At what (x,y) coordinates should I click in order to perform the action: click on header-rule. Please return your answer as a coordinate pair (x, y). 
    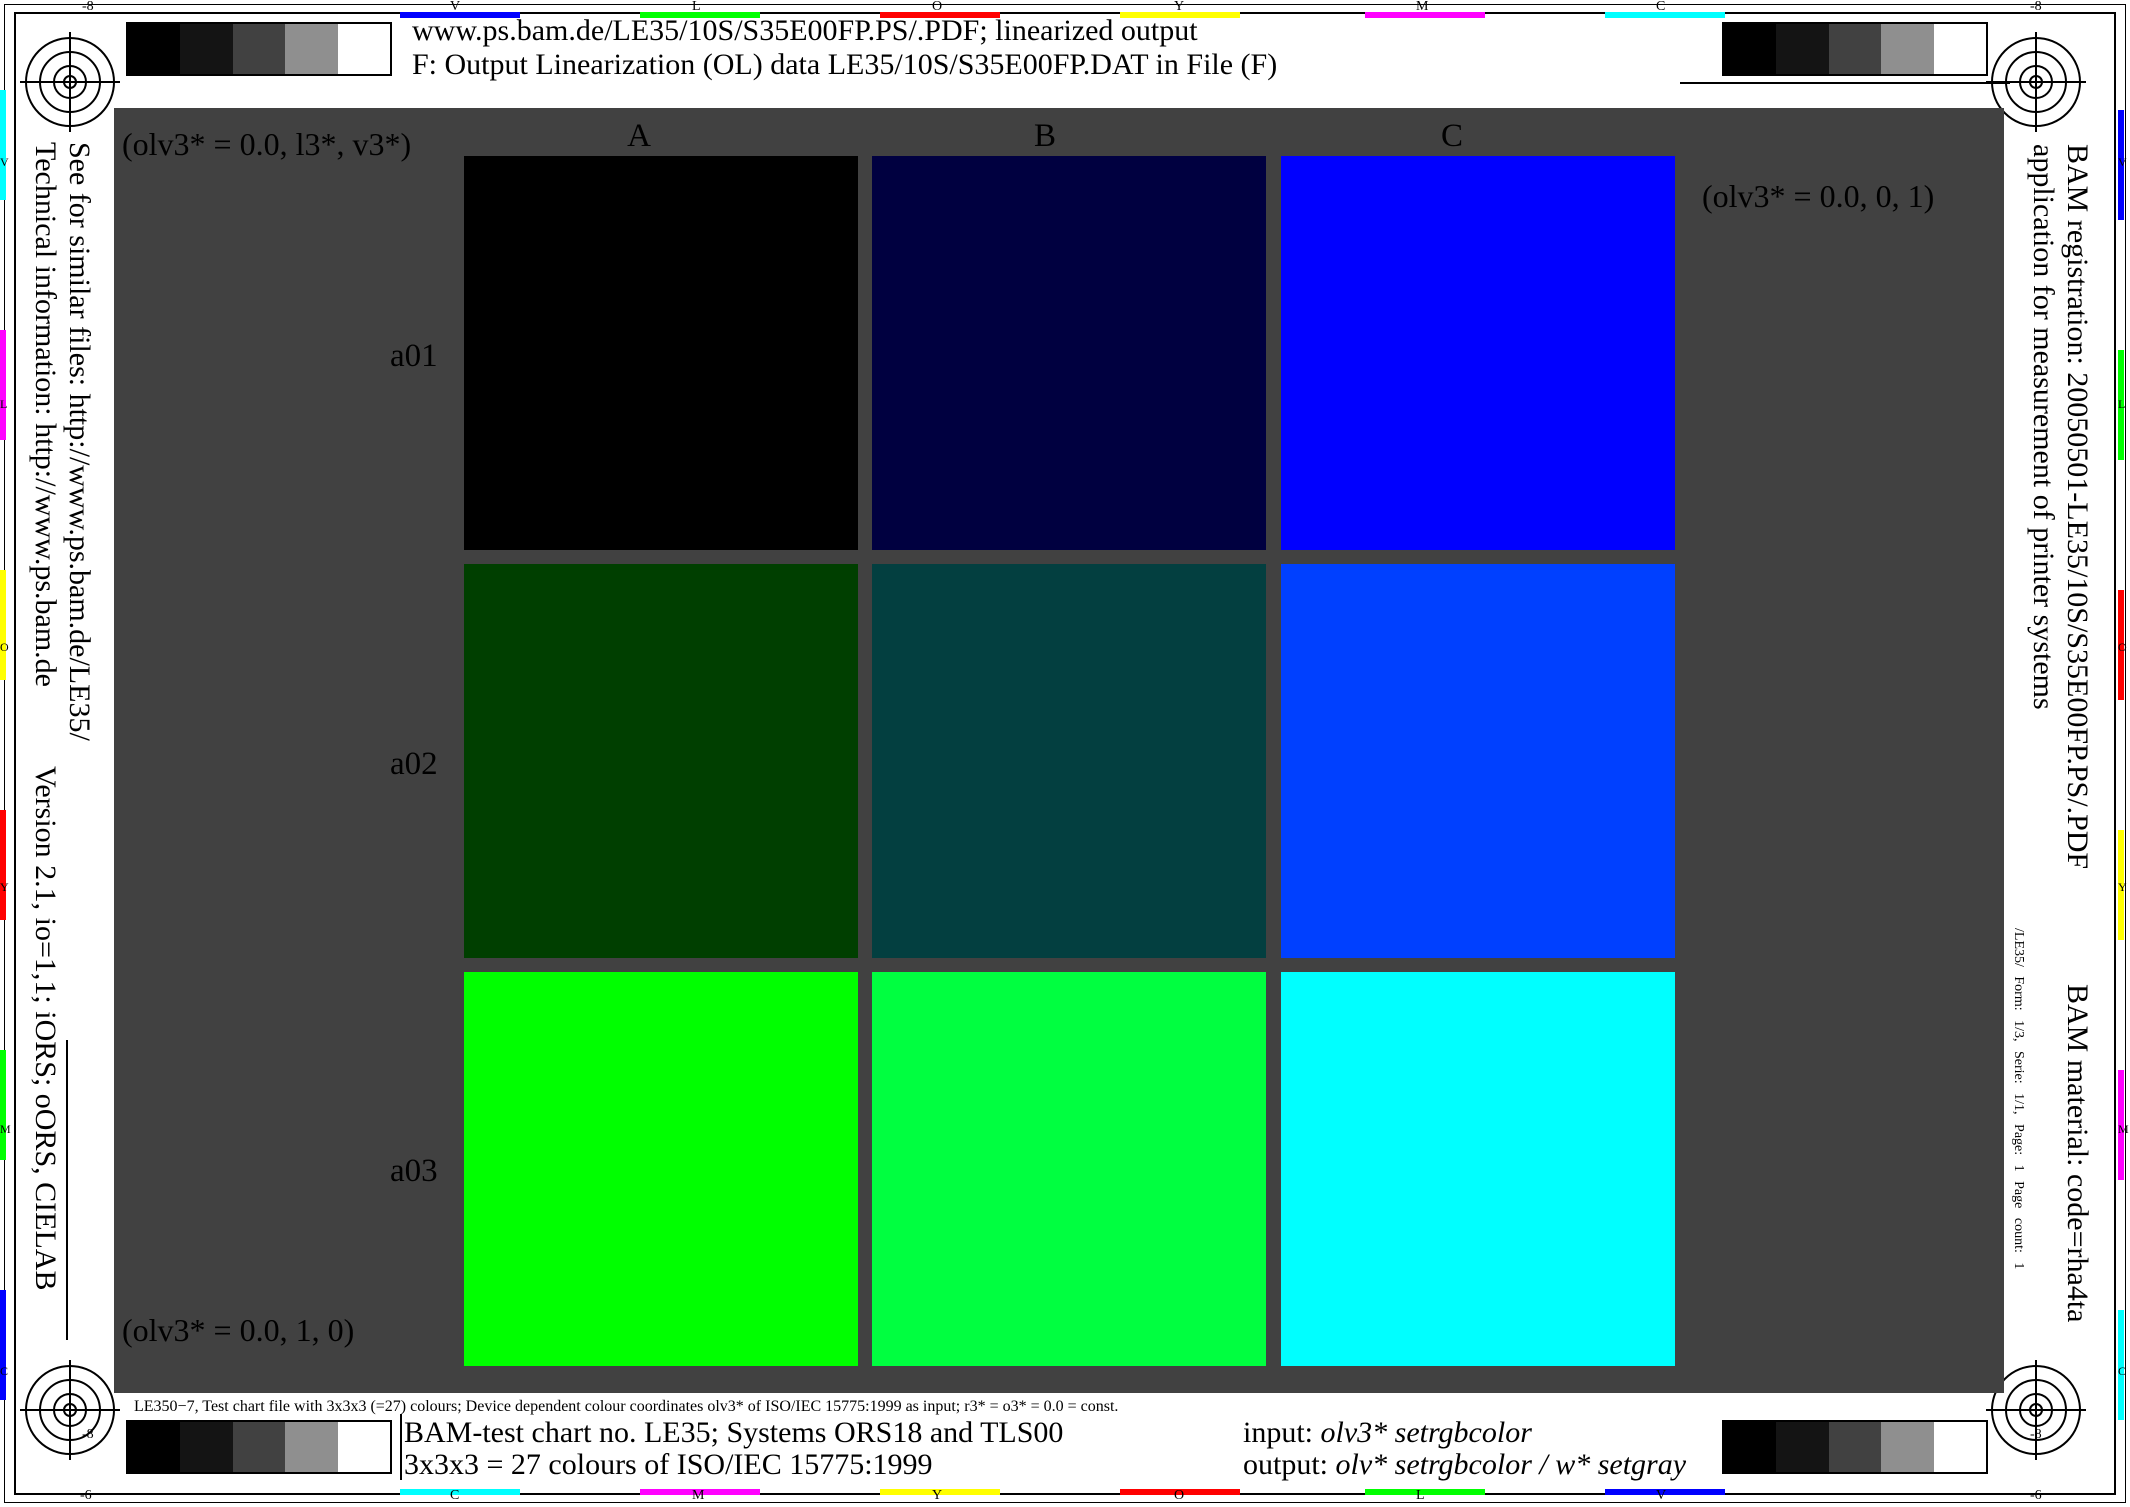
    Looking at the image, I should click on (1845, 83).